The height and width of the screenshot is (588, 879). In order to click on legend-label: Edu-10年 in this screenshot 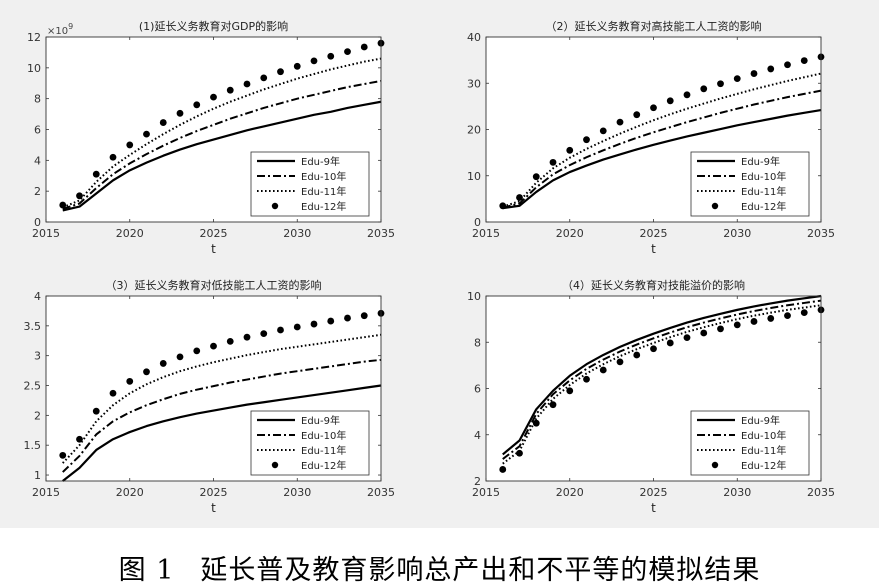, I will do `click(323, 435)`.